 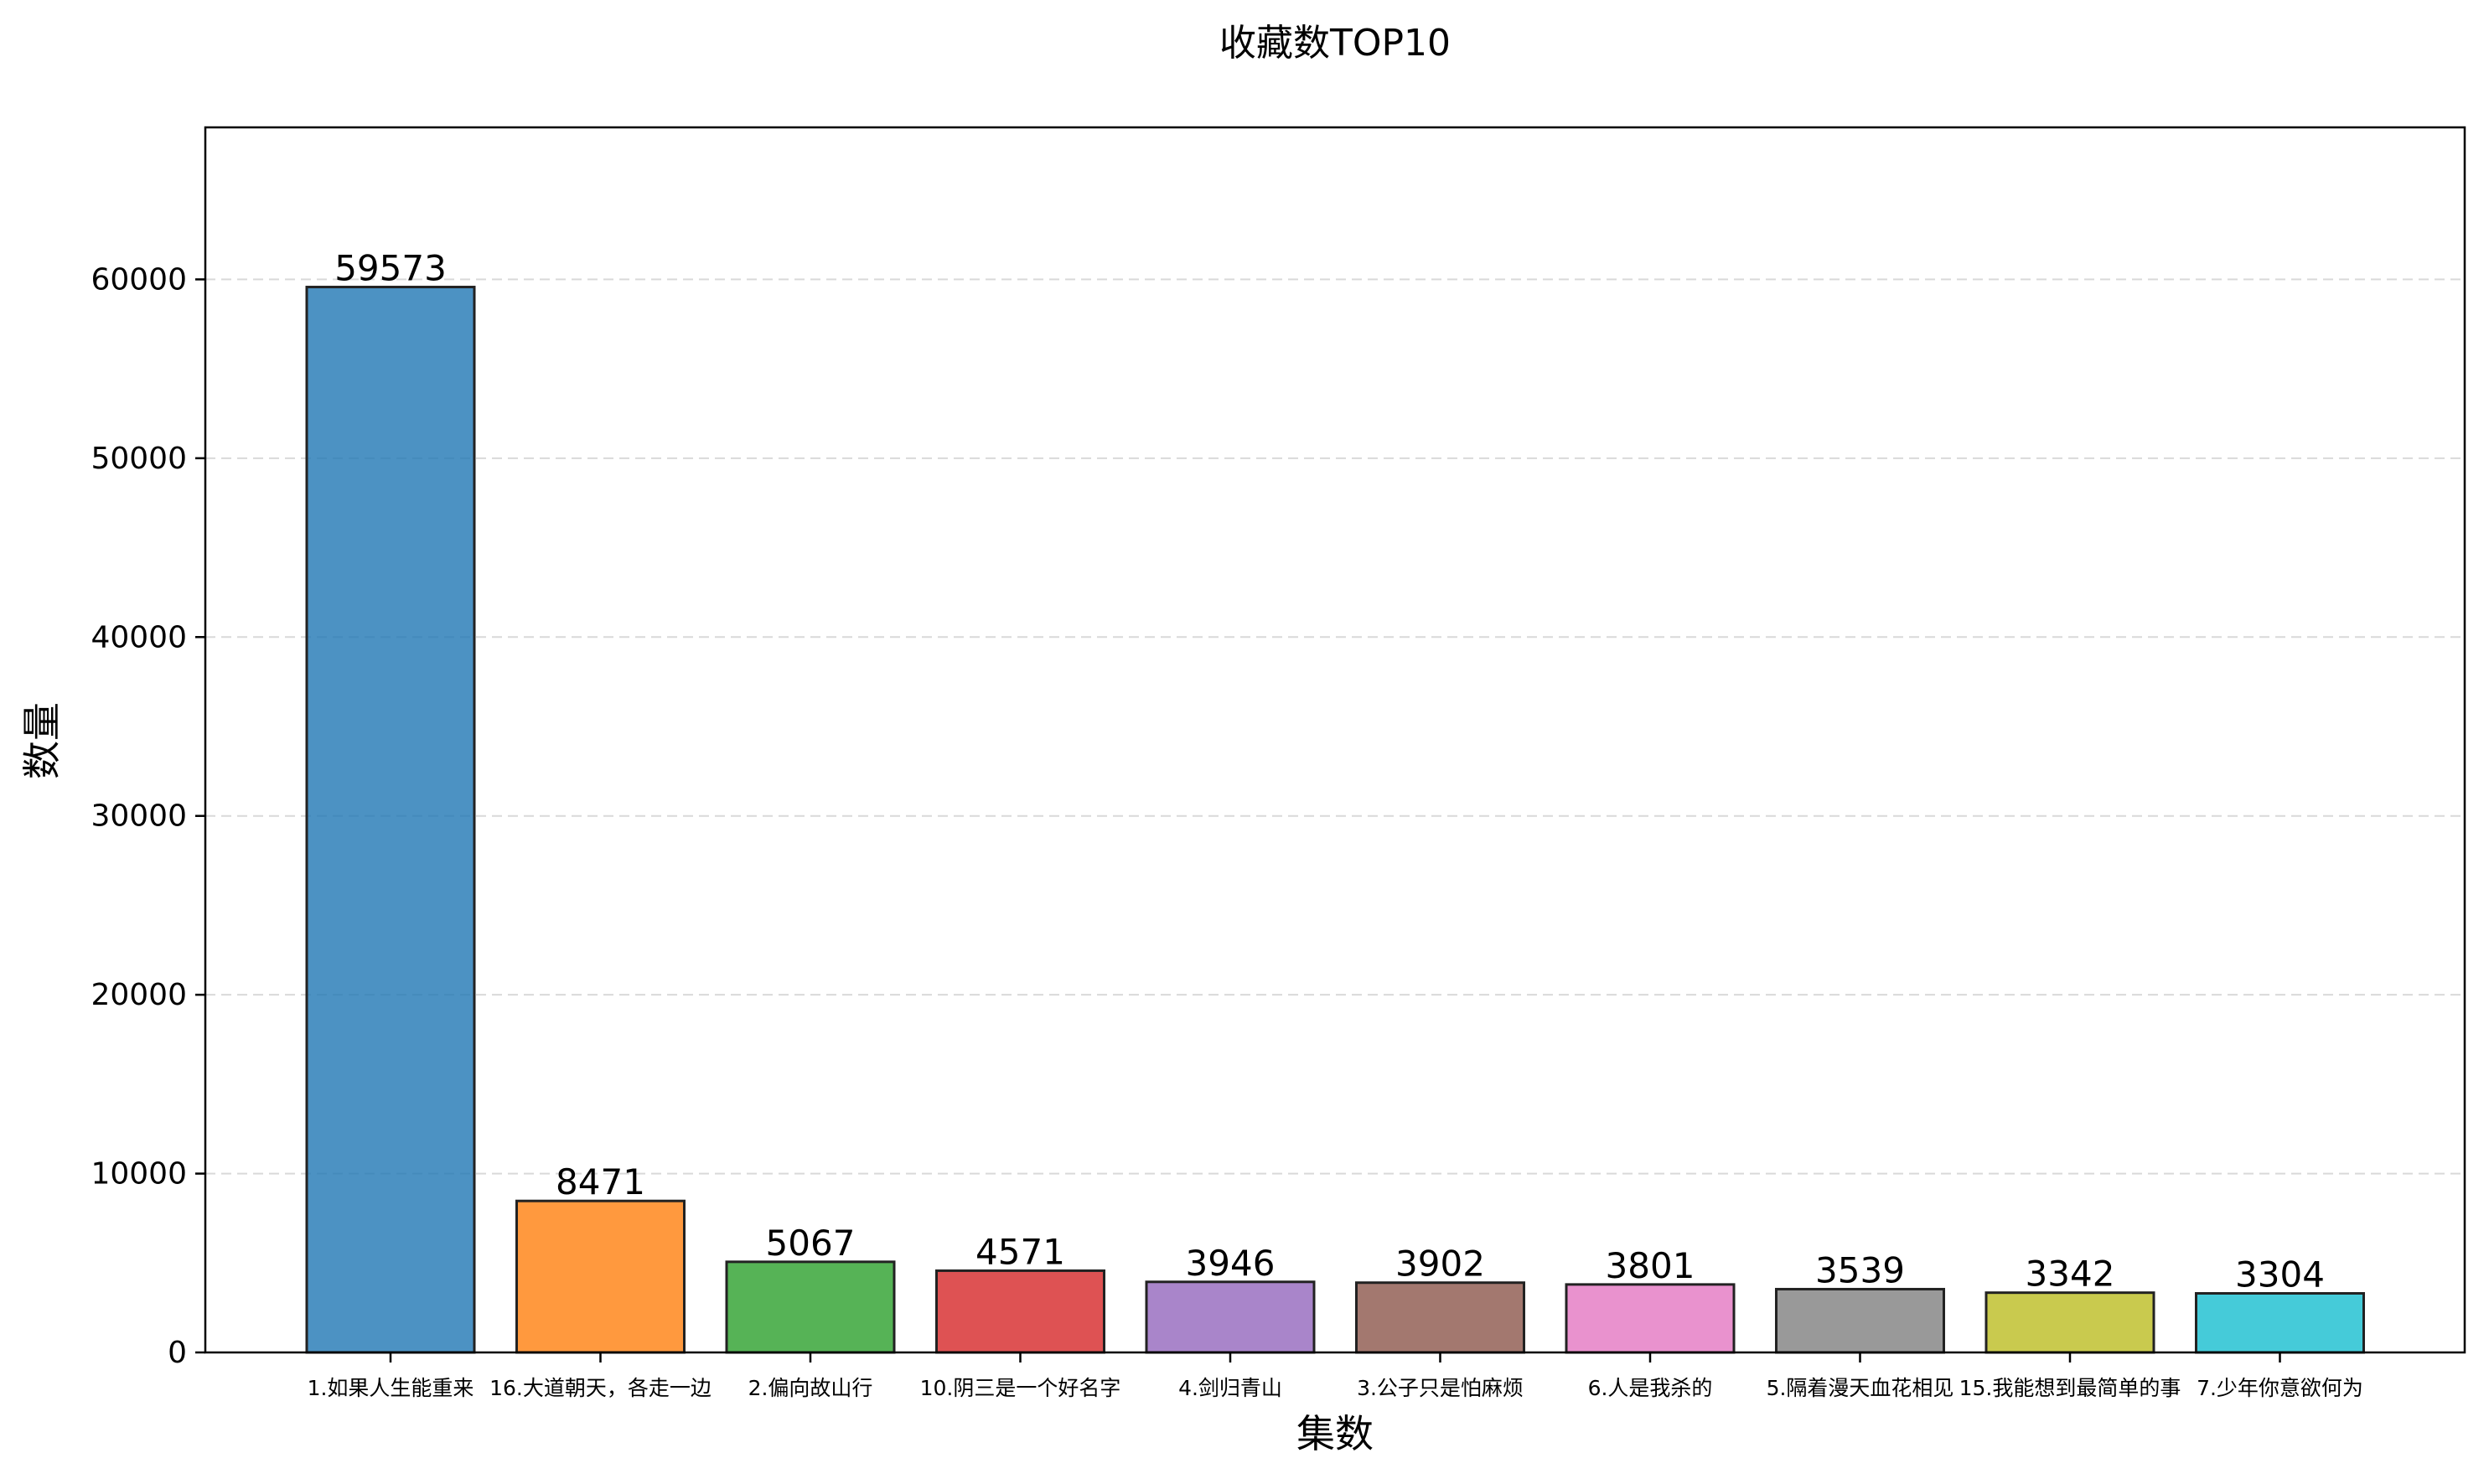 What do you see at coordinates (1860, 1269) in the screenshot?
I see `data-label: 3539` at bounding box center [1860, 1269].